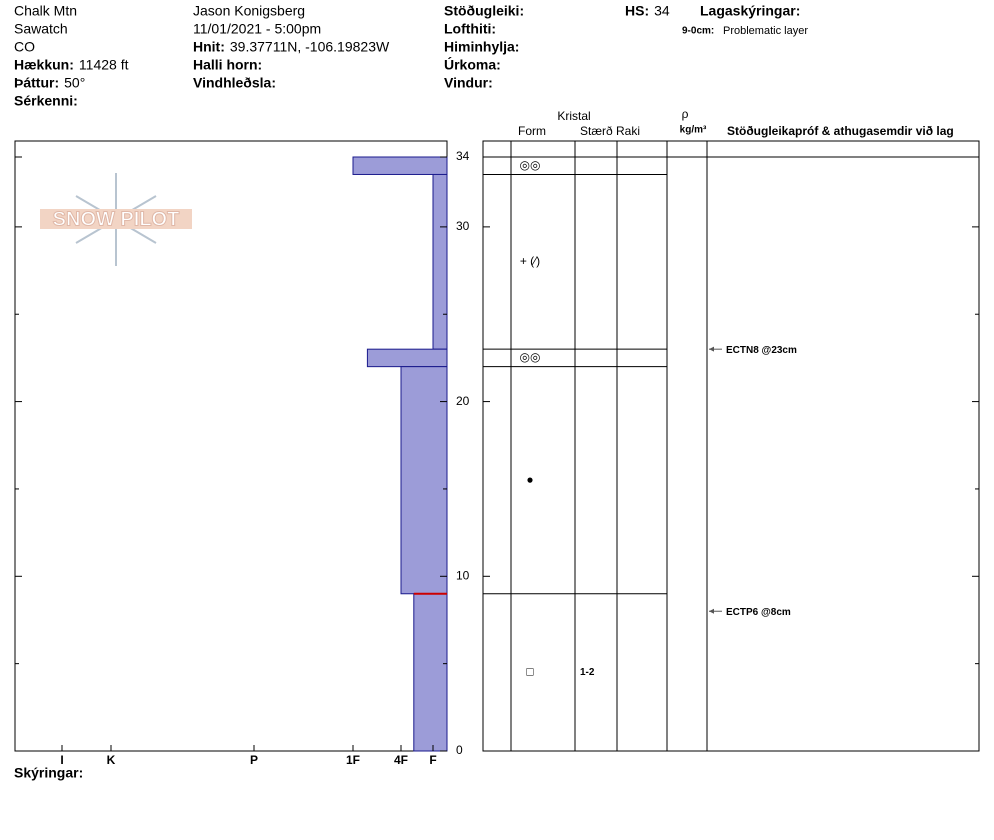 The image size is (994, 840). Describe the element at coordinates (44, 65) in the screenshot. I see `elevation-label: Hækkun:` at that location.